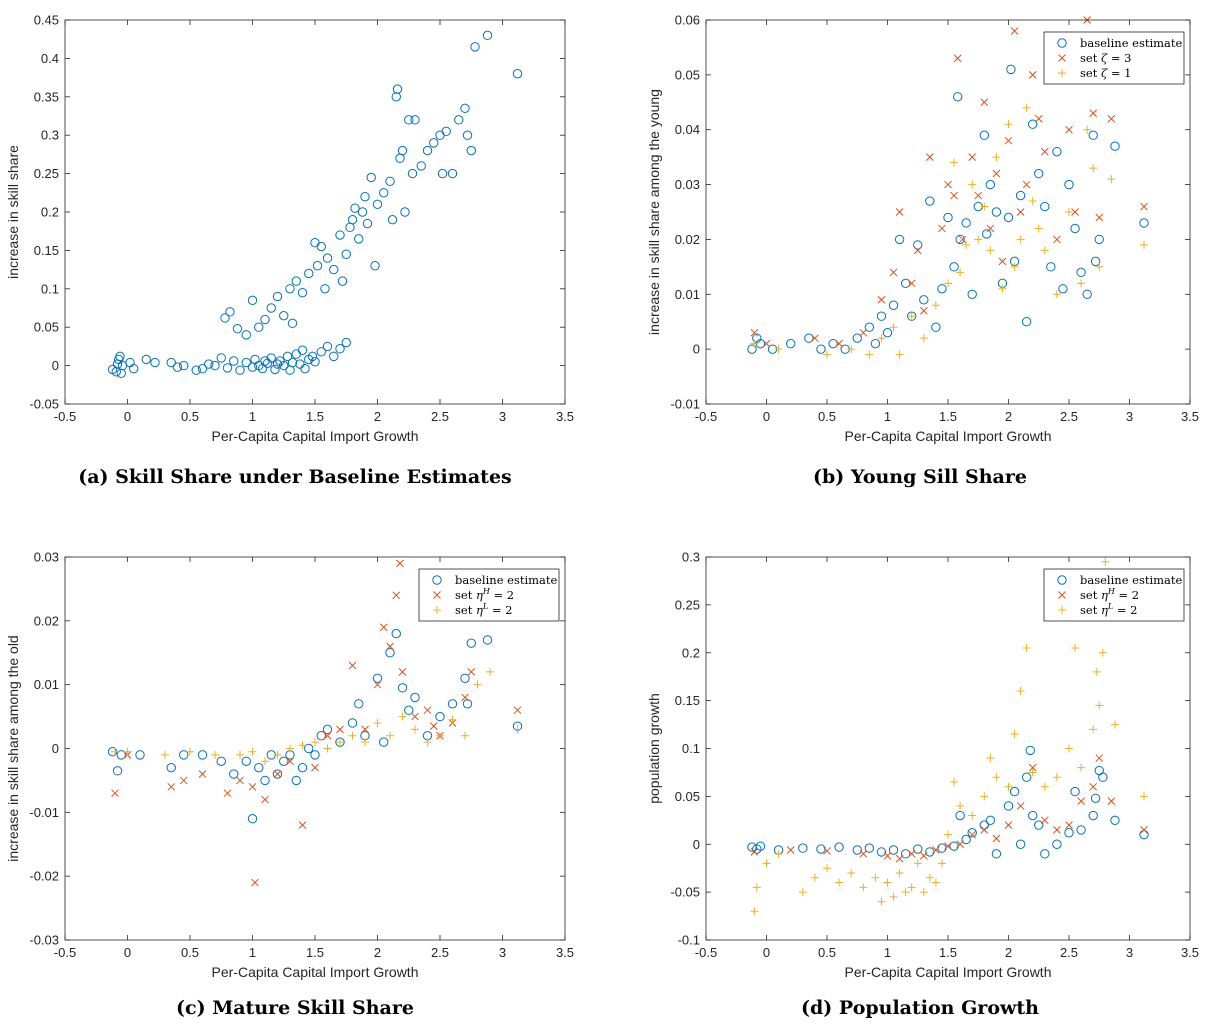 The width and height of the screenshot is (1209, 1027). What do you see at coordinates (55, 365) in the screenshot?
I see `y-tick-label: 0` at bounding box center [55, 365].